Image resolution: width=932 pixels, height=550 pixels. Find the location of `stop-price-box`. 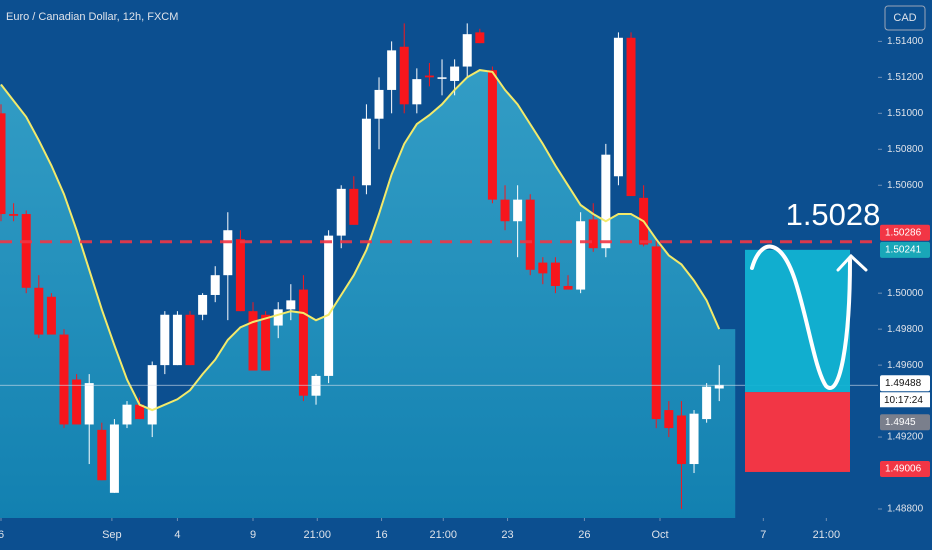

stop-price-box is located at coordinates (905, 468).